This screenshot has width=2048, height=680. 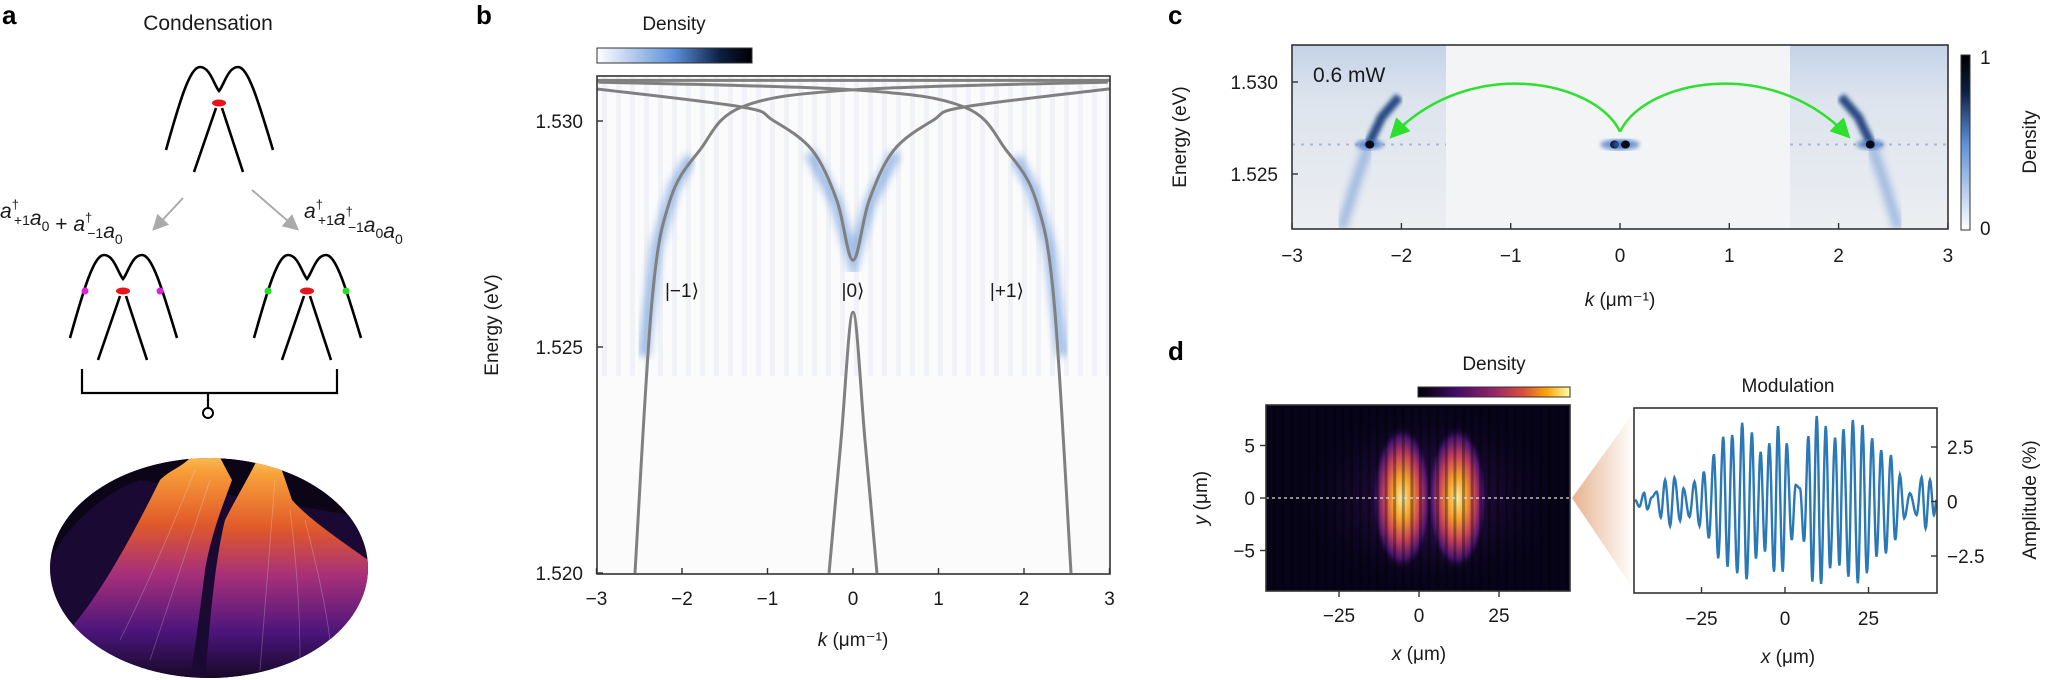 What do you see at coordinates (208, 413) in the screenshot?
I see `bracket-node` at bounding box center [208, 413].